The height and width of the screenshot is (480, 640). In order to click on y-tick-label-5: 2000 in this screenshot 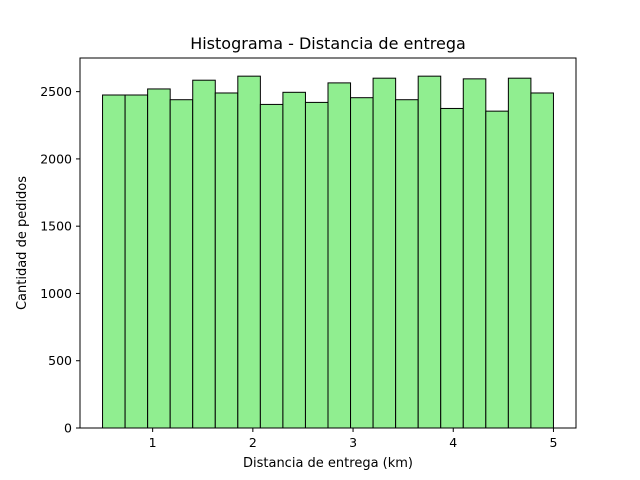, I will do `click(56, 158)`.